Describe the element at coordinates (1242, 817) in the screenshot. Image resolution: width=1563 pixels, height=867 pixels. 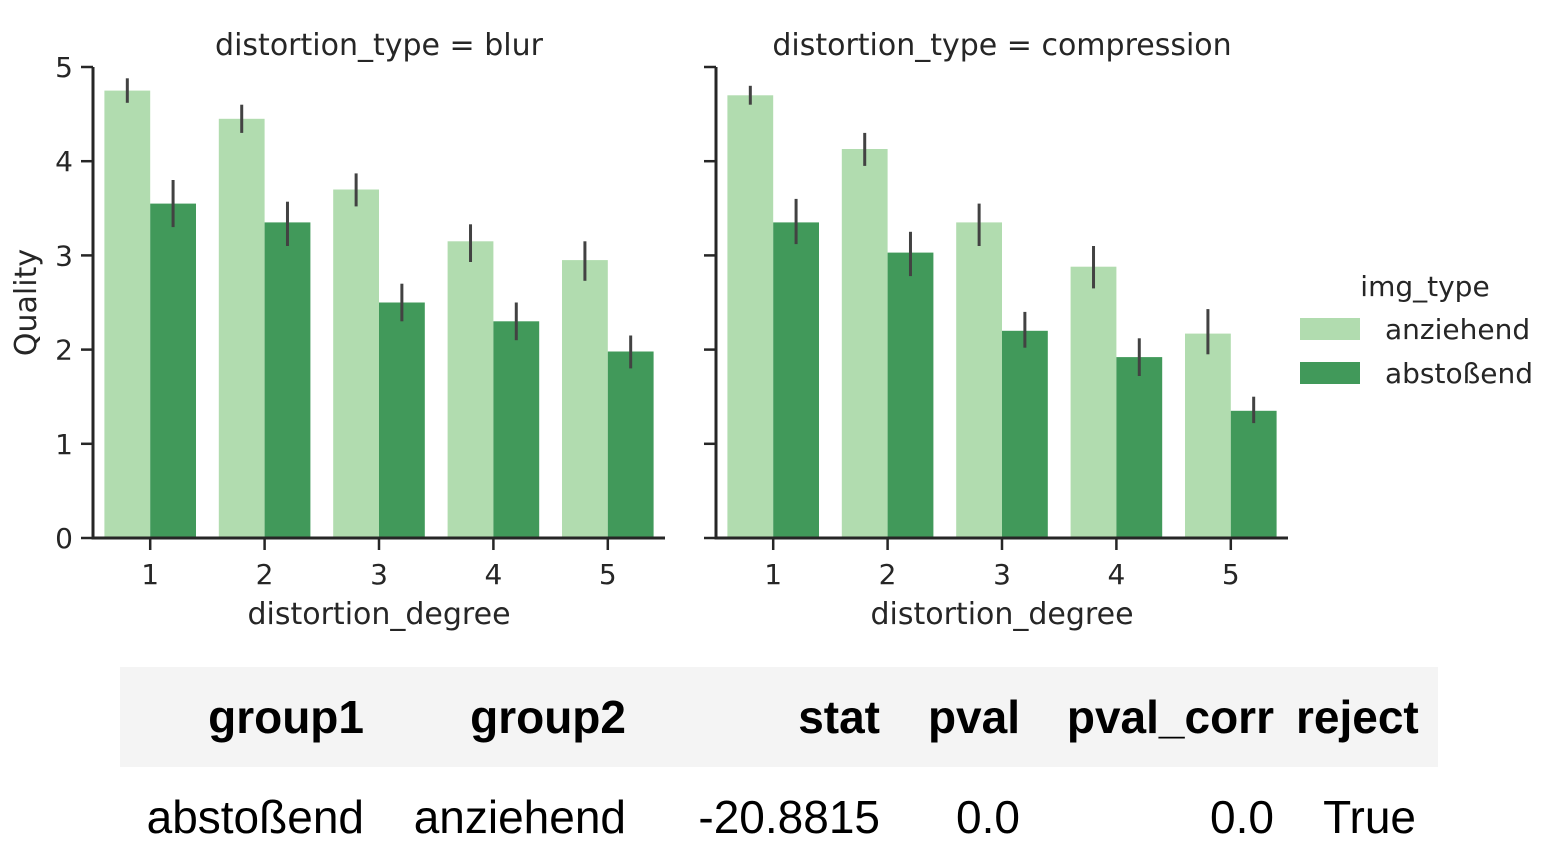
I see `cell-pval-corr: 0.0` at that location.